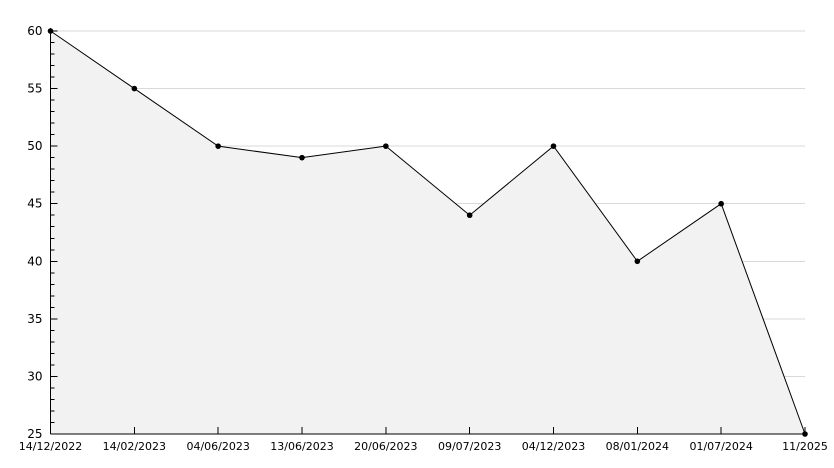  What do you see at coordinates (469, 446) in the screenshot?
I see `x-tick-label: 09/07/2023` at bounding box center [469, 446].